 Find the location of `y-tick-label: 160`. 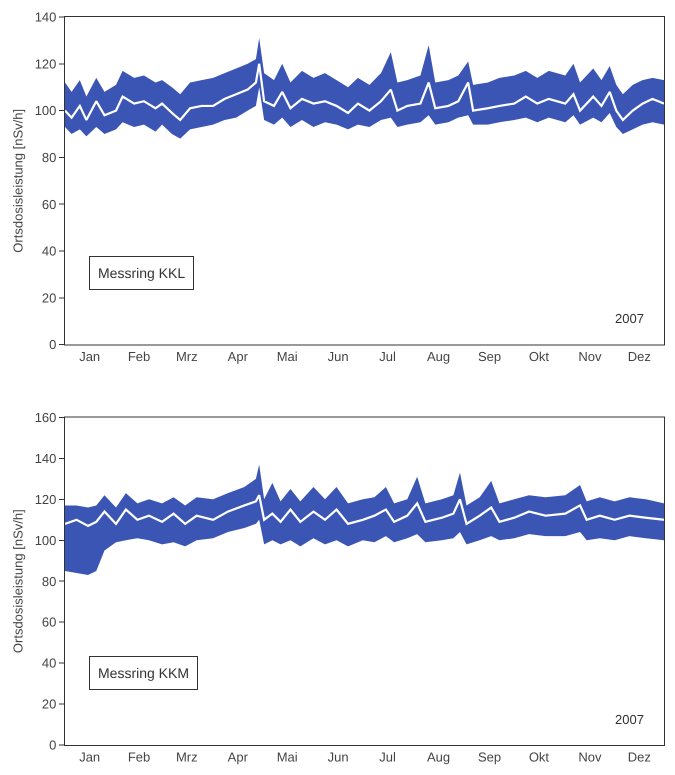

y-tick-label: 160 is located at coordinates (45, 417).